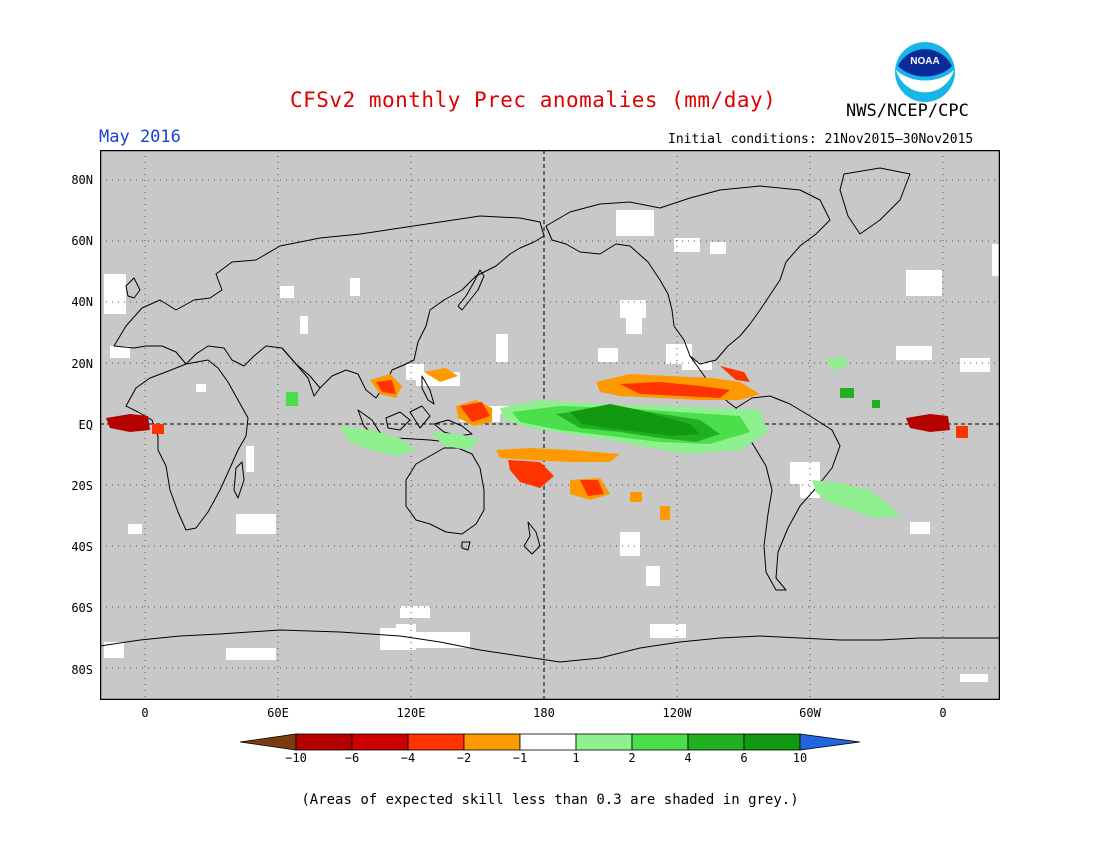  Describe the element at coordinates (531, 474) in the screenshot. I see `anomaly-spcz-dry-red` at that location.